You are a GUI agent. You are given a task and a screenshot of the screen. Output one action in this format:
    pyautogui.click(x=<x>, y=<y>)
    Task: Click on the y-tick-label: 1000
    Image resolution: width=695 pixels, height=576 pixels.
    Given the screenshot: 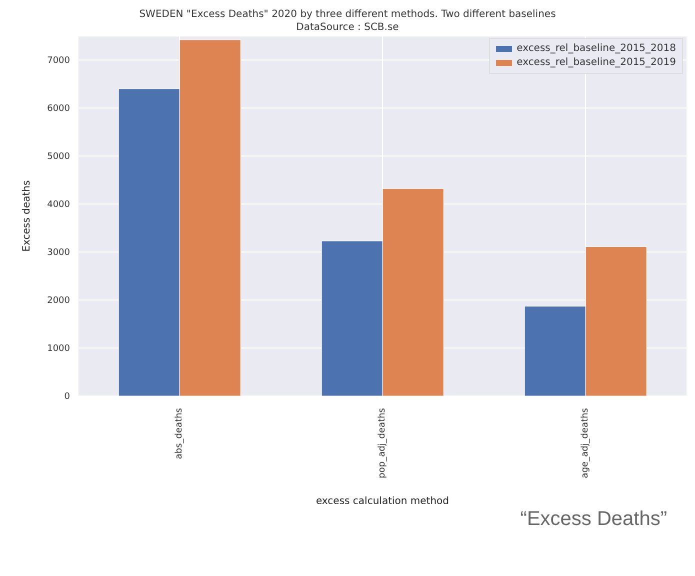 What is the action you would take?
    pyautogui.click(x=58, y=349)
    